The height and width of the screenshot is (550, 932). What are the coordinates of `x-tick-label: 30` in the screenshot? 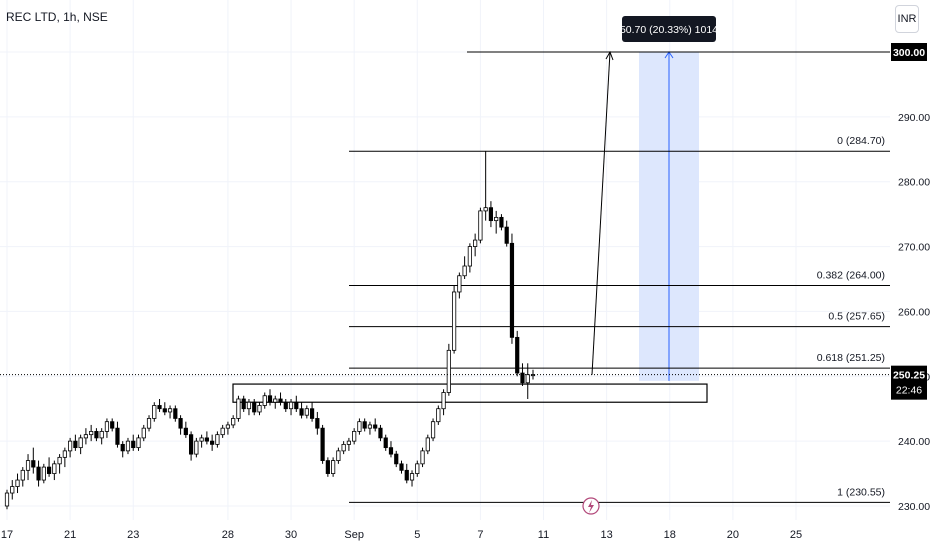 It's located at (291, 535).